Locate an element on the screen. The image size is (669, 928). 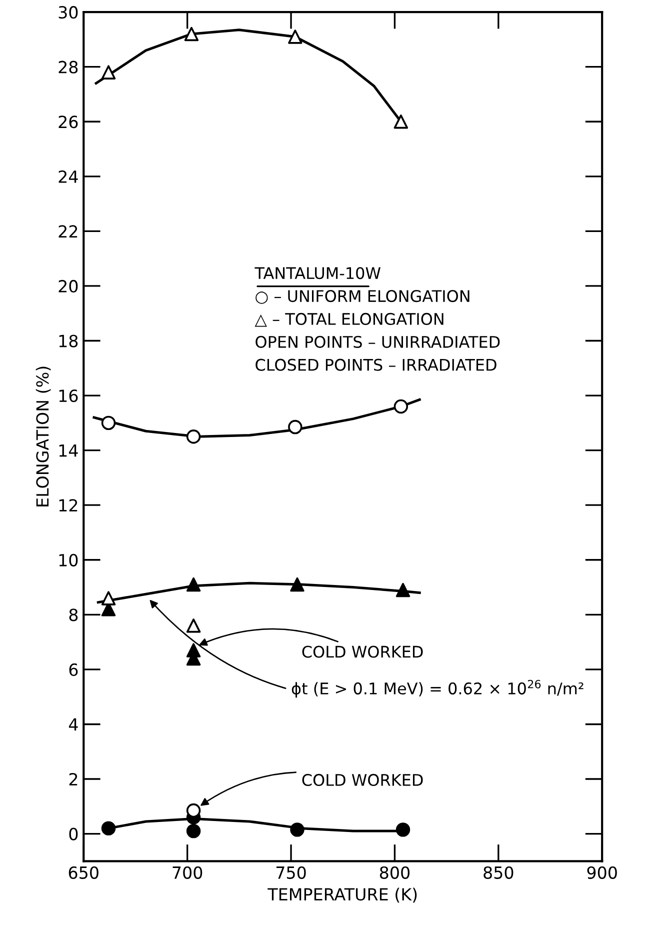
y-tick-label: 22 is located at coordinates (68, 231).